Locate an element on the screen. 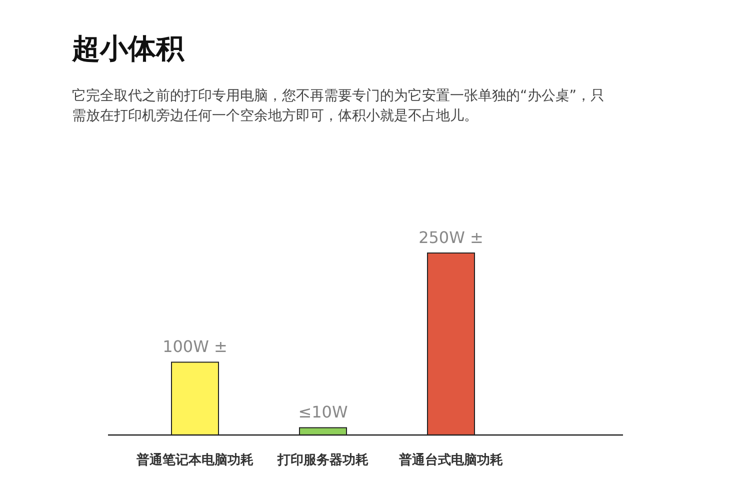  chart-title: 超小体积 is located at coordinates (128, 49).